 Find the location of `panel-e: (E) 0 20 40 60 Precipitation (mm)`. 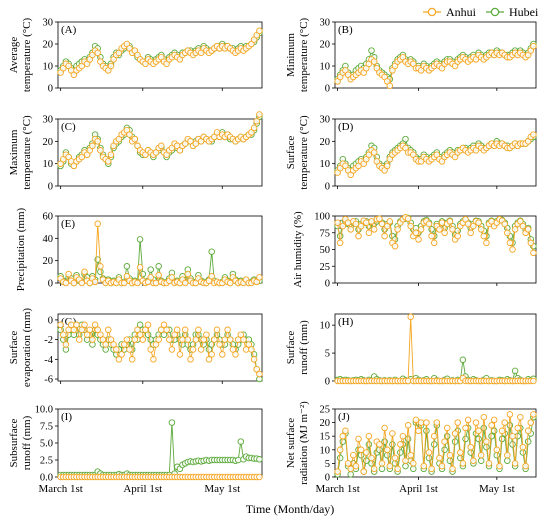

panel-e: (E) 0 20 40 60 Precipitation (mm) is located at coordinates (139, 249).